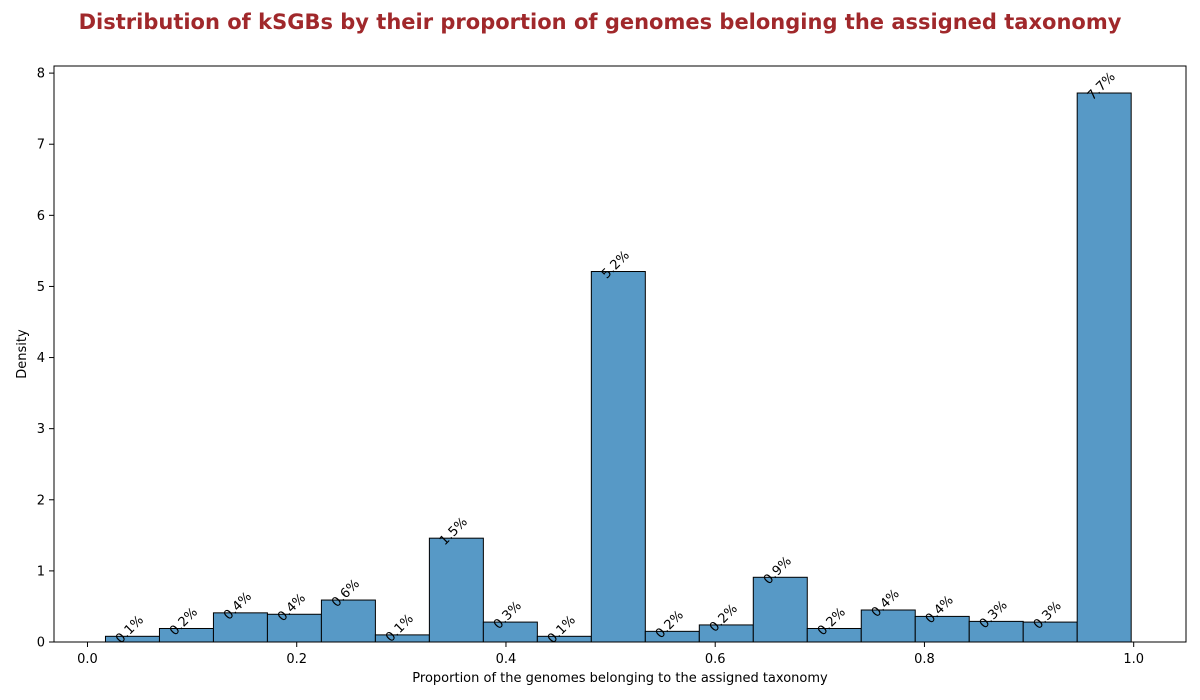 This screenshot has height=700, width=1200. What do you see at coordinates (296, 659) in the screenshot?
I see `x-tick-label: 0.2` at bounding box center [296, 659].